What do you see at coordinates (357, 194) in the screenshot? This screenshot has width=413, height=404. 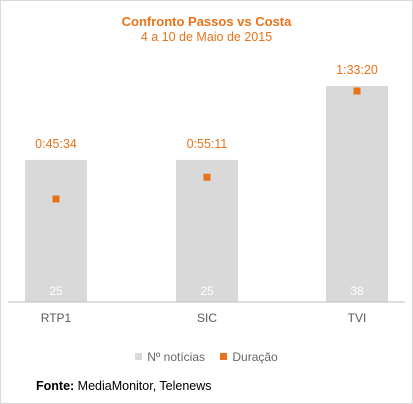 I see `bar-tvi` at bounding box center [357, 194].